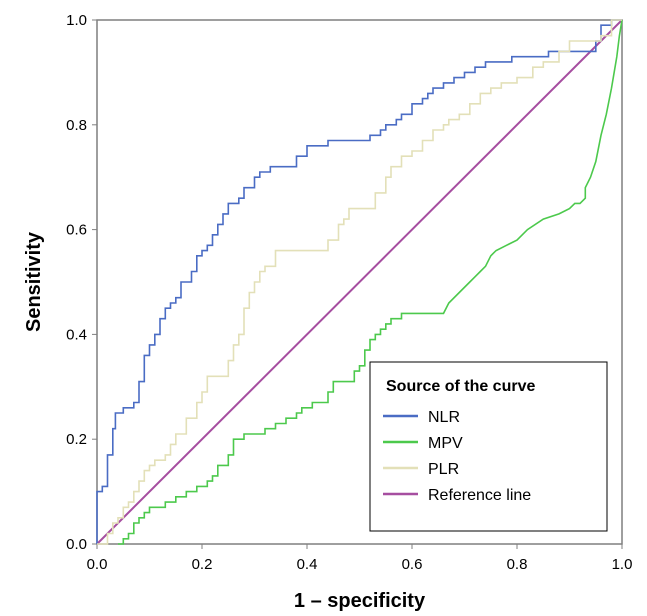  What do you see at coordinates (622, 564) in the screenshot?
I see `x-tick-label: 1.0` at bounding box center [622, 564].